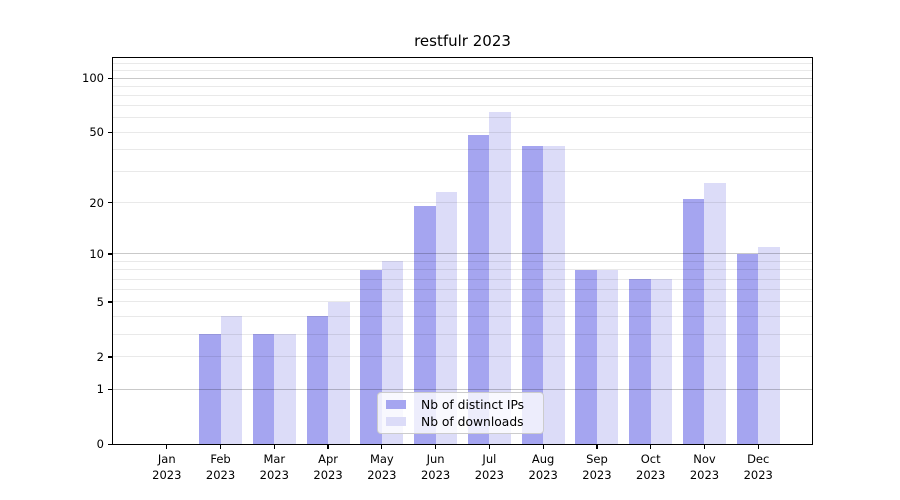  I want to click on bar-downloads-nov, so click(715, 313).